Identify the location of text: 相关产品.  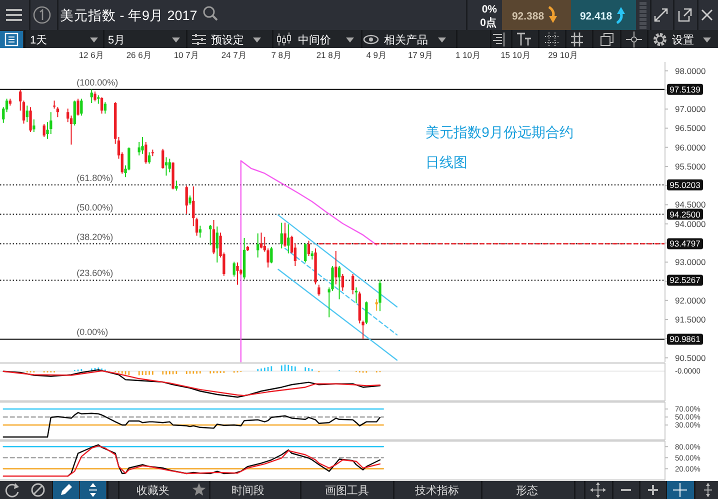
(406, 40).